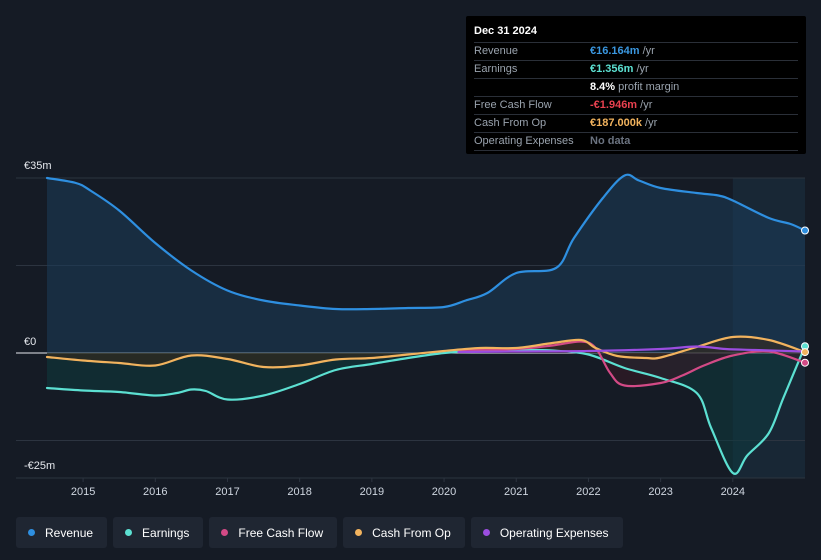 The height and width of the screenshot is (560, 821). What do you see at coordinates (38, 166) in the screenshot?
I see `y-tick-label: €35m` at bounding box center [38, 166].